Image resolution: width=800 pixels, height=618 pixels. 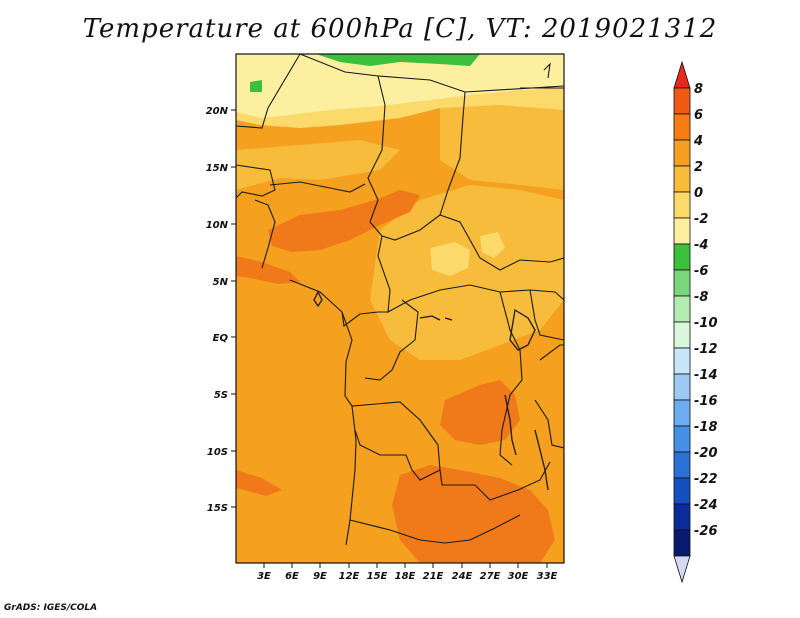 What do you see at coordinates (462, 576) in the screenshot?
I see `lon-tick-label: 24E` at bounding box center [462, 576].